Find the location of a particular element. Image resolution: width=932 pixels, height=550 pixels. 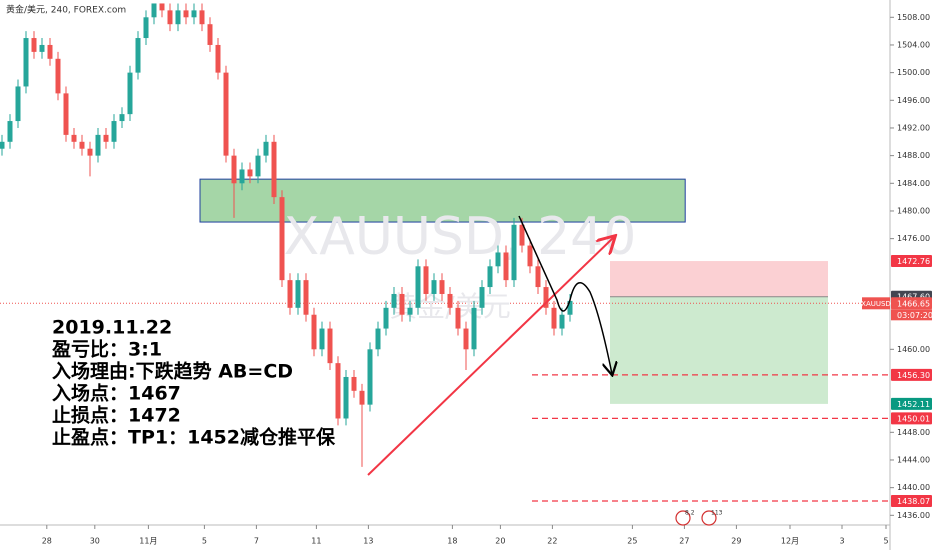

target-zone is located at coordinates (719, 350).